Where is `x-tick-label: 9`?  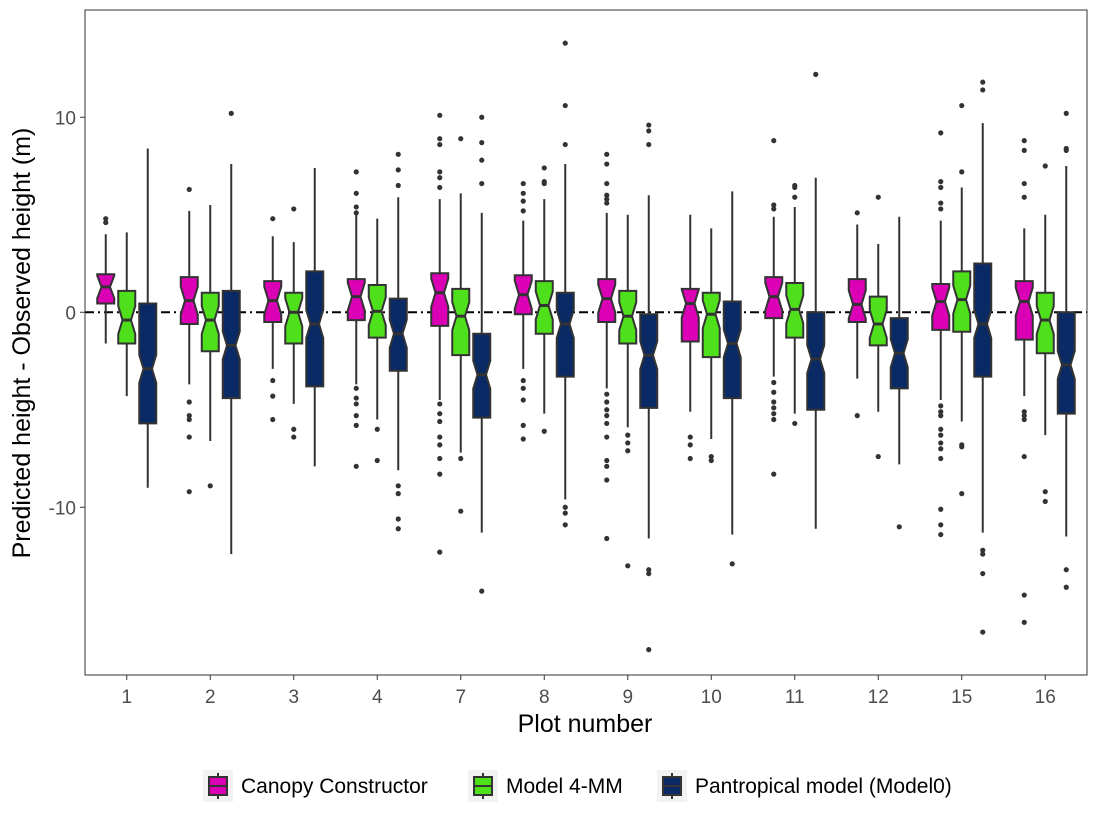
x-tick-label: 9 is located at coordinates (627, 697).